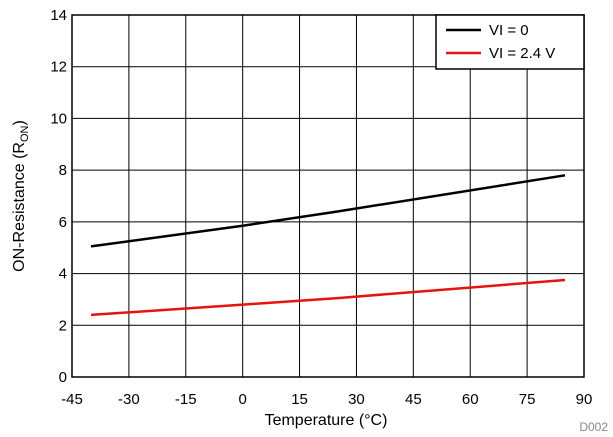  What do you see at coordinates (299, 399) in the screenshot?
I see `x-tick-label: 15` at bounding box center [299, 399].